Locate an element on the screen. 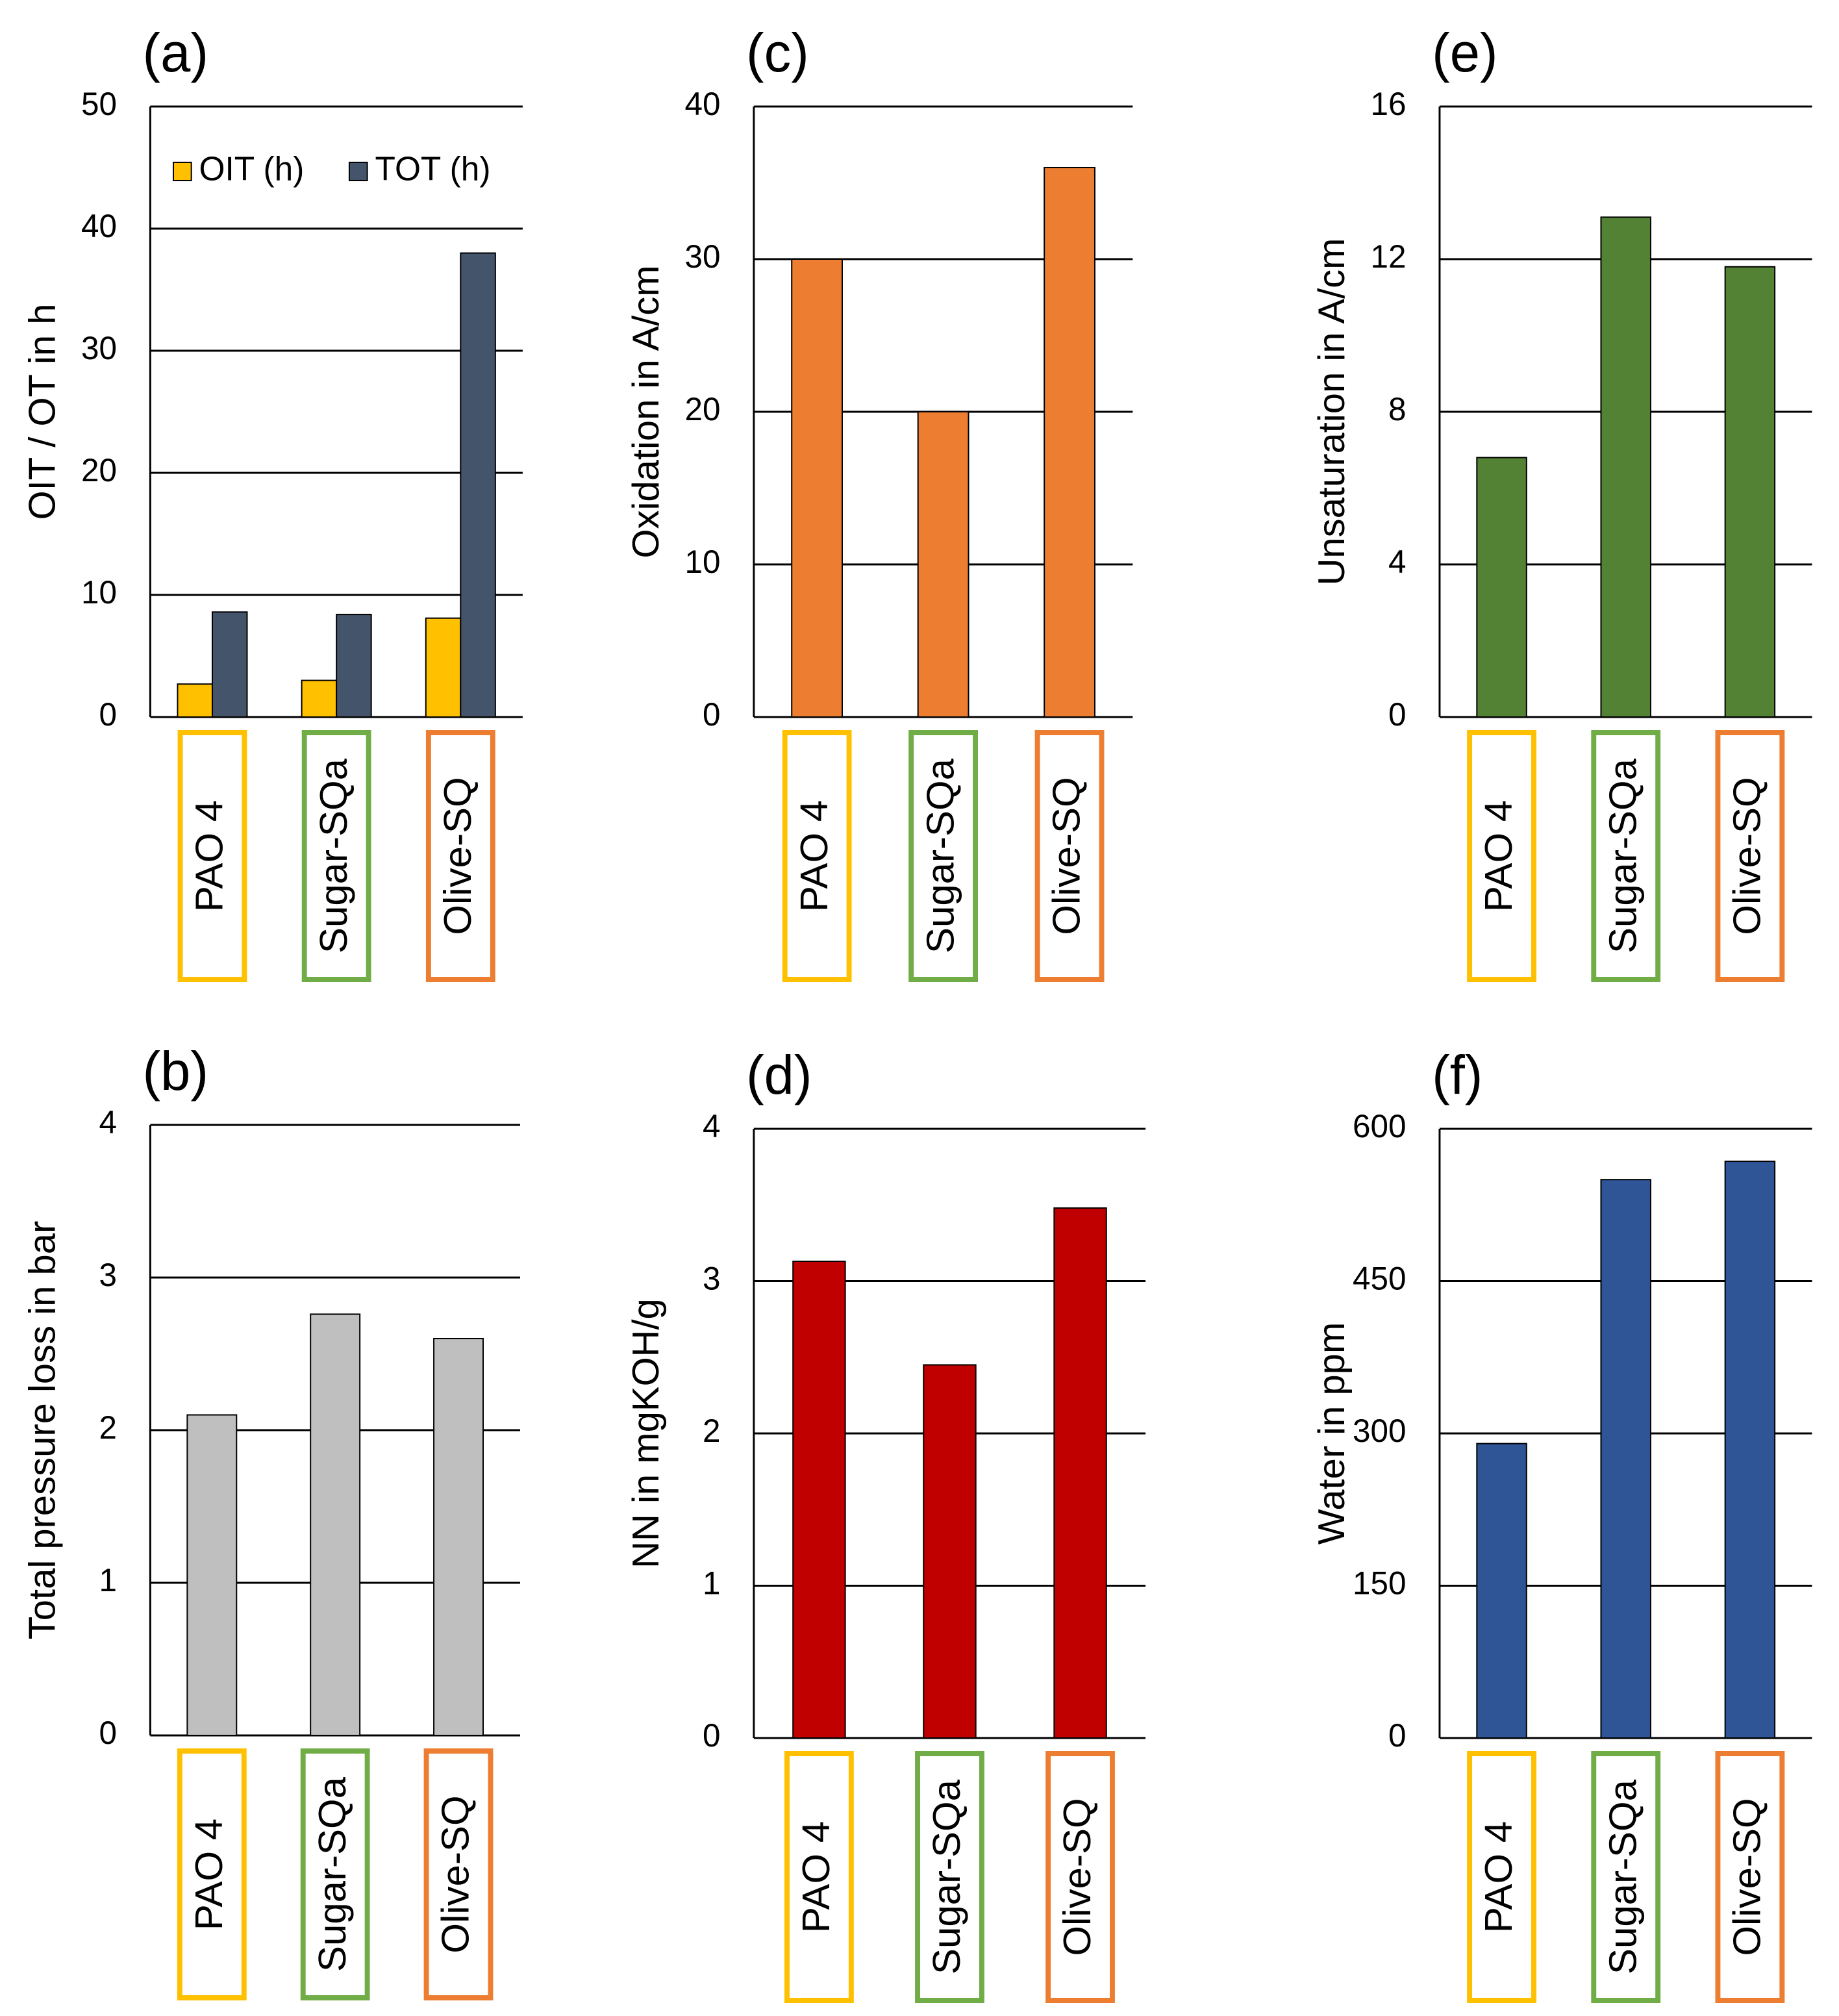 This screenshot has width=1839, height=2016. y-tick-label: 16 is located at coordinates (1389, 104).